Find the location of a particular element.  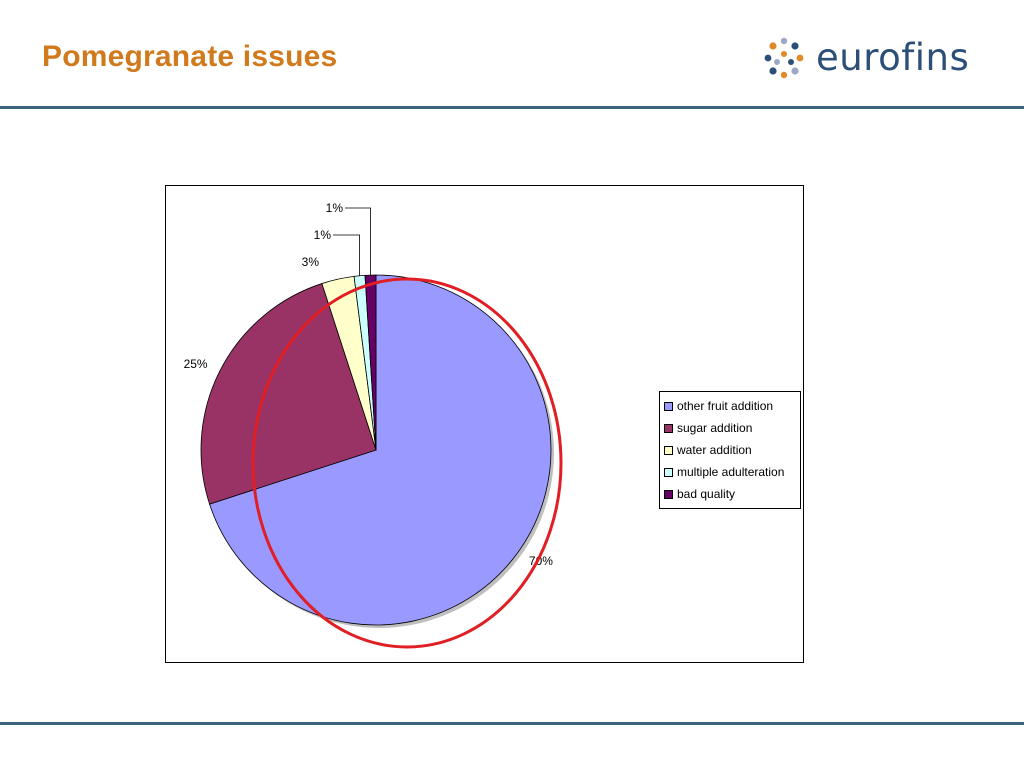

legend-item: bad quality is located at coordinates (732, 494).